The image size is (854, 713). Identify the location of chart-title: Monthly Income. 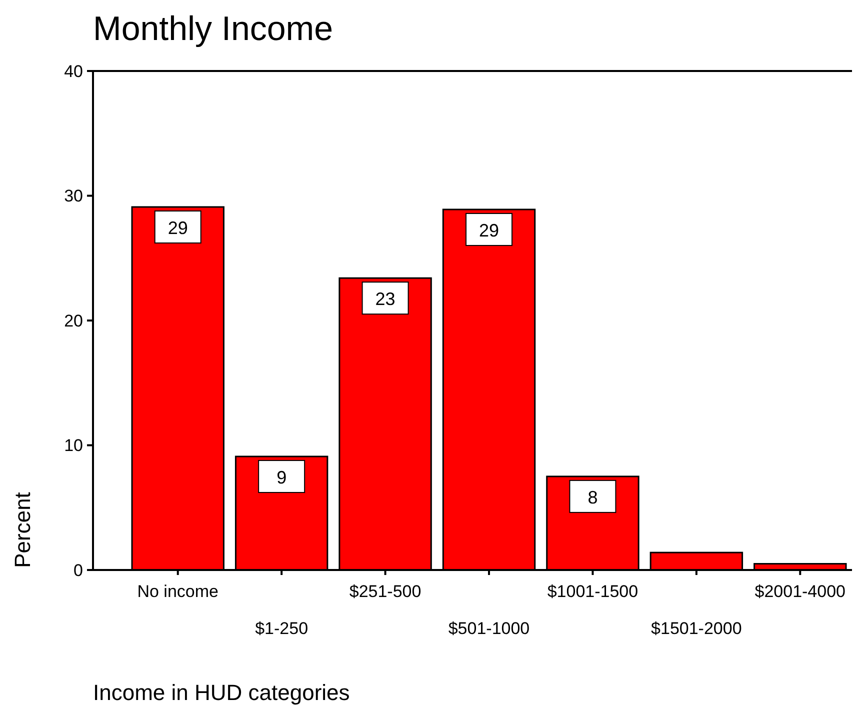
(213, 29).